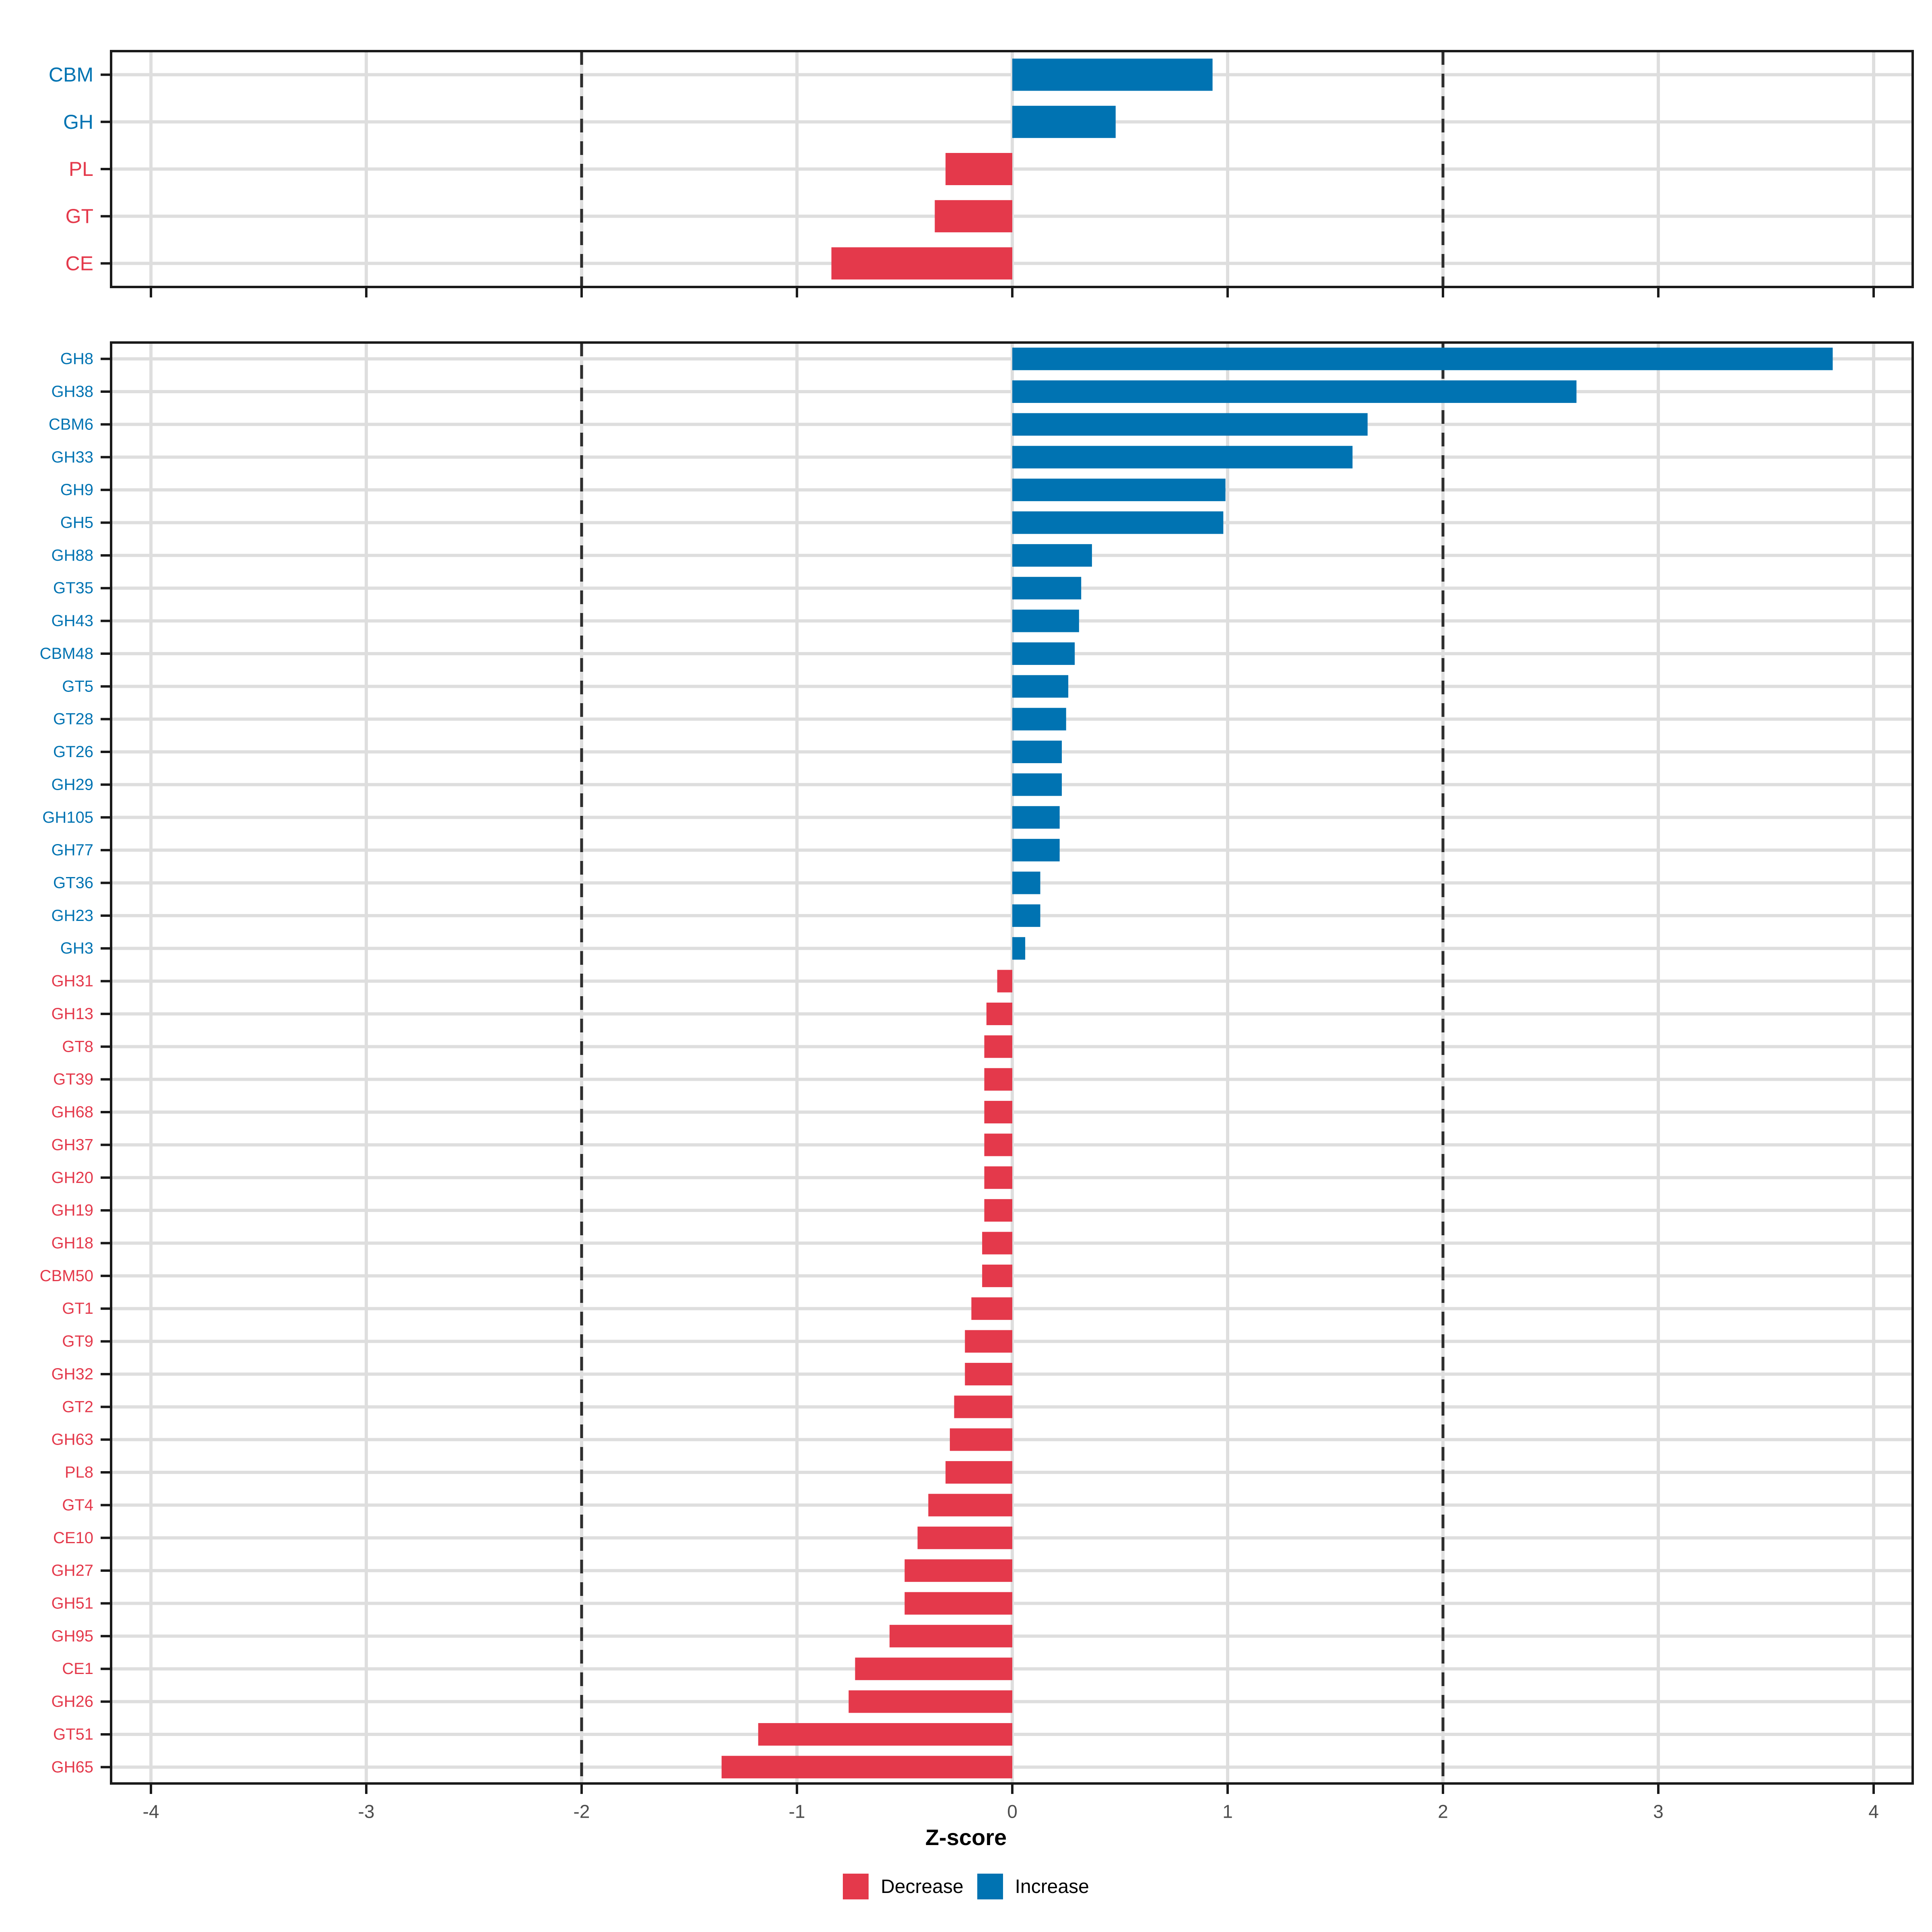 The width and height of the screenshot is (1932, 1932). What do you see at coordinates (79, 263) in the screenshot?
I see `category-label-CE: CE` at bounding box center [79, 263].